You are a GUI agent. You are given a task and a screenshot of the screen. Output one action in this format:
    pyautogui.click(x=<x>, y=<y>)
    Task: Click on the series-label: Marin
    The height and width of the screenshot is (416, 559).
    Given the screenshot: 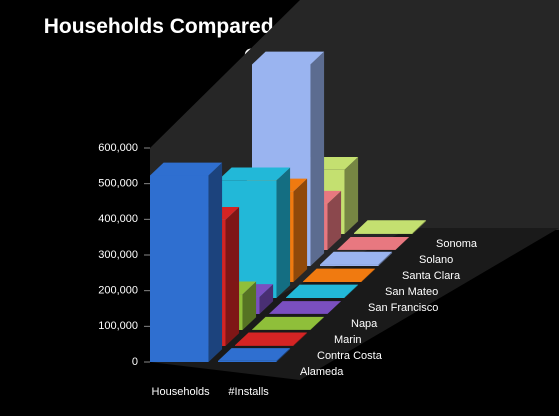 What is the action you would take?
    pyautogui.click(x=348, y=340)
    